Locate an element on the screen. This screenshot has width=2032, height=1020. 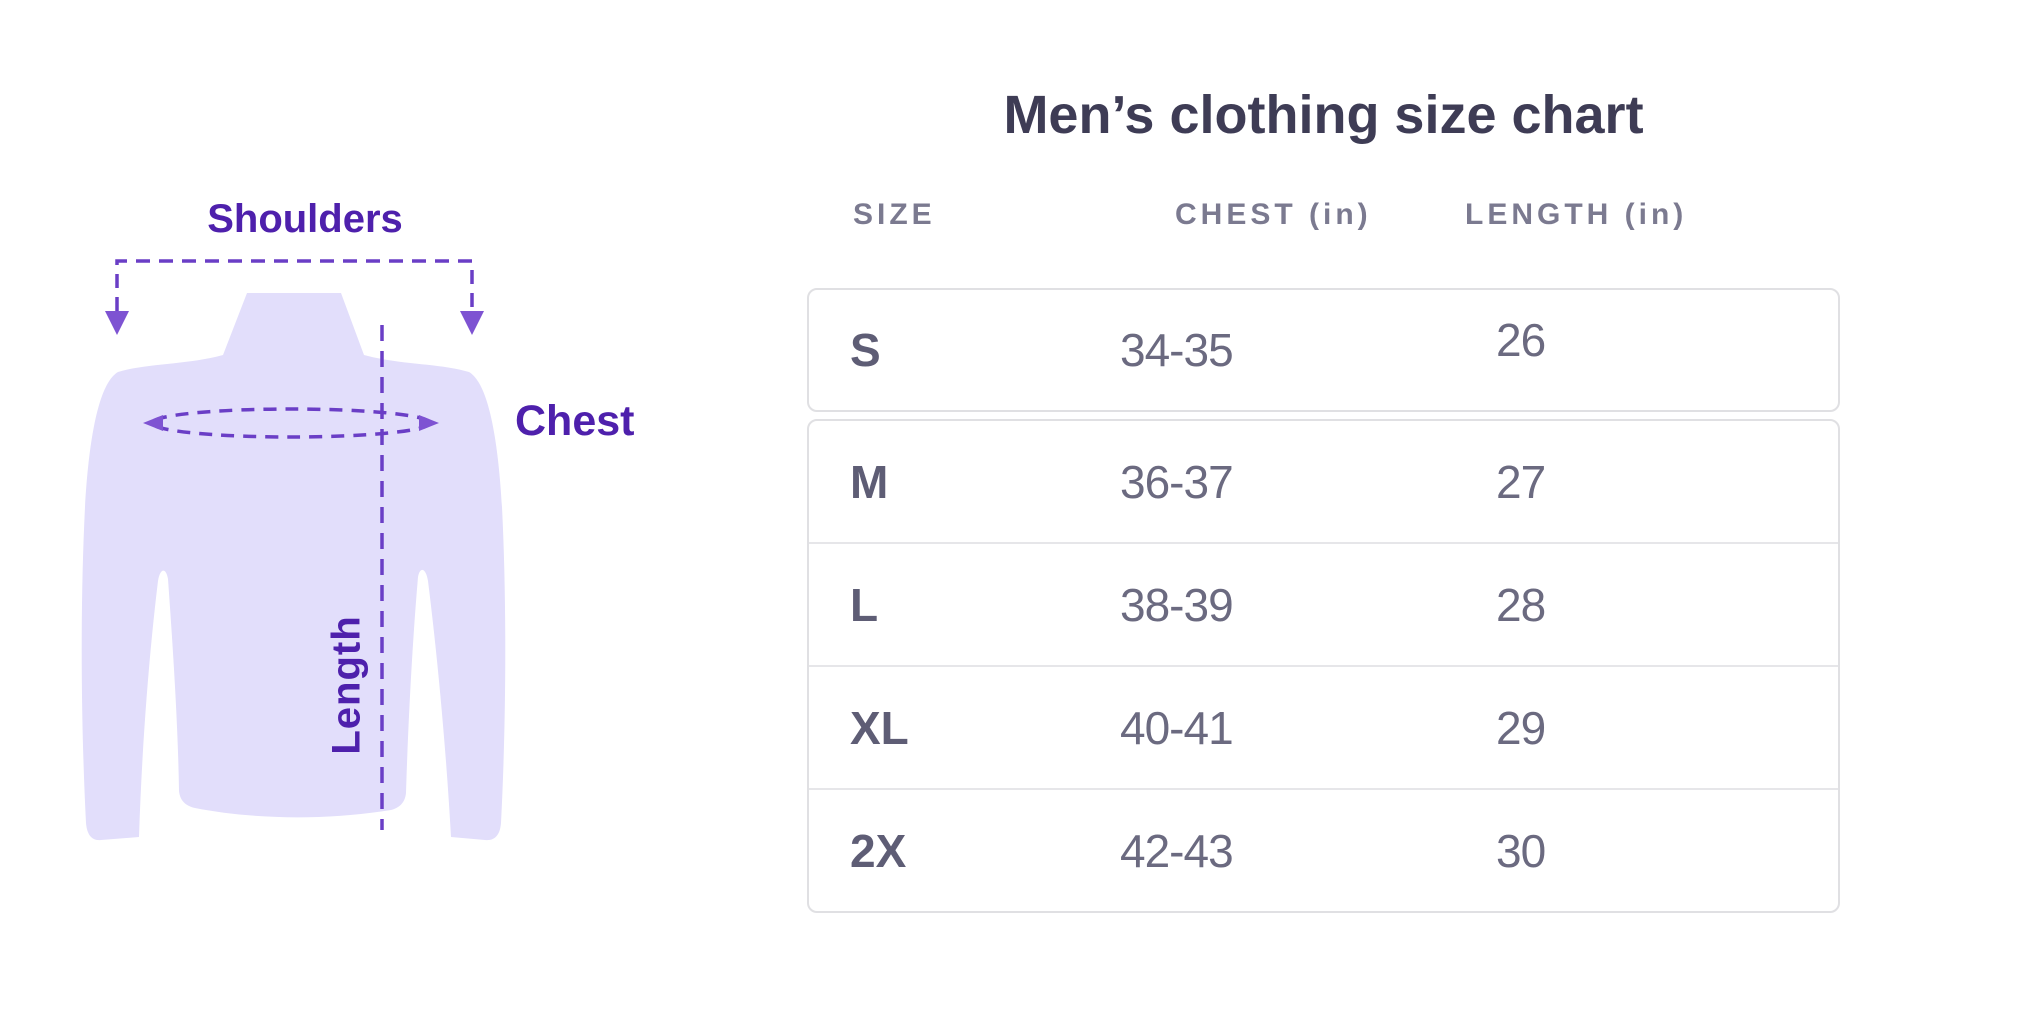
size-cell: 2X is located at coordinates (878, 850).